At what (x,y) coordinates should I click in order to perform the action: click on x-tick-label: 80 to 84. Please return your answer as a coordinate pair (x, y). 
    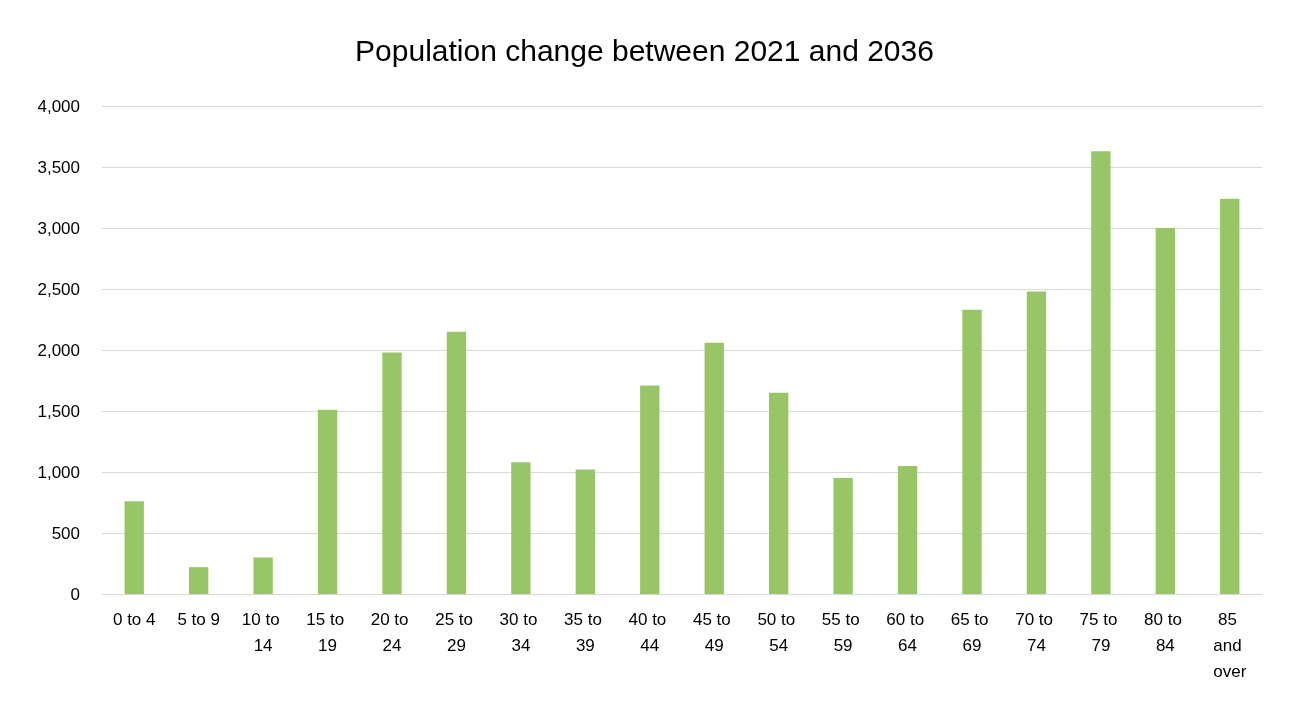
    Looking at the image, I should click on (1165, 632).